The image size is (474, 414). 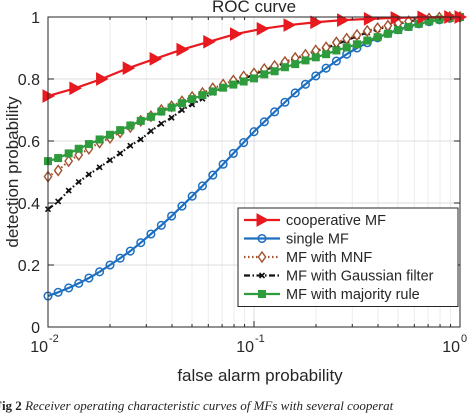 What do you see at coordinates (360, 277) in the screenshot?
I see `legend-label: MF with Gaussian filter` at bounding box center [360, 277].